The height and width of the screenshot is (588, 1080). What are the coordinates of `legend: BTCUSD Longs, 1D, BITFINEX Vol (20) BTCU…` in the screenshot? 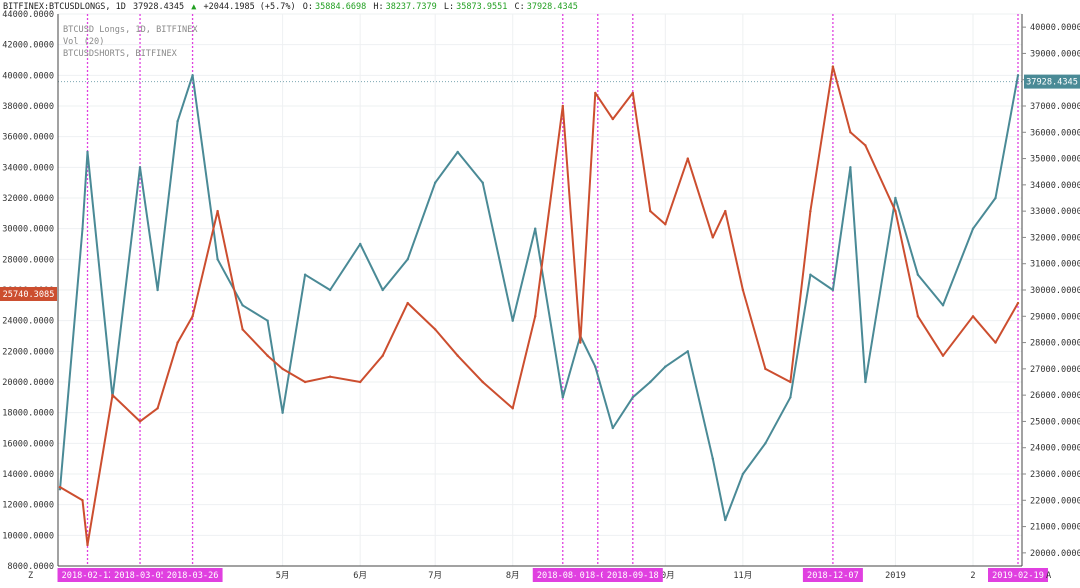 It's located at (130, 42).